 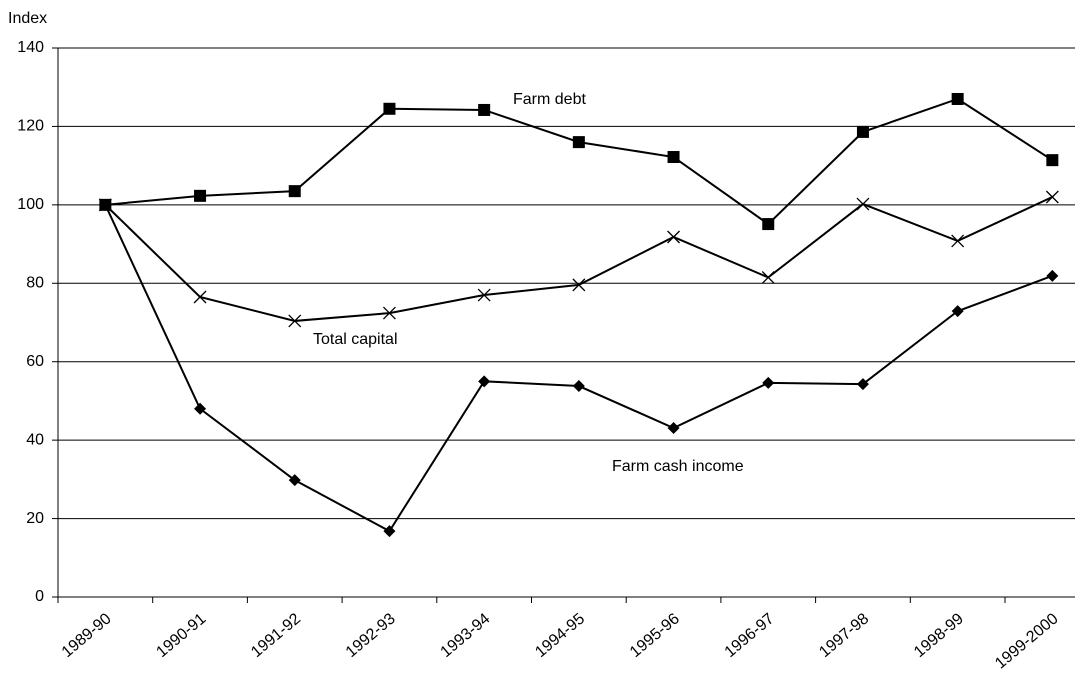 I want to click on x-tick-label: 1993-94, so click(x=466, y=635).